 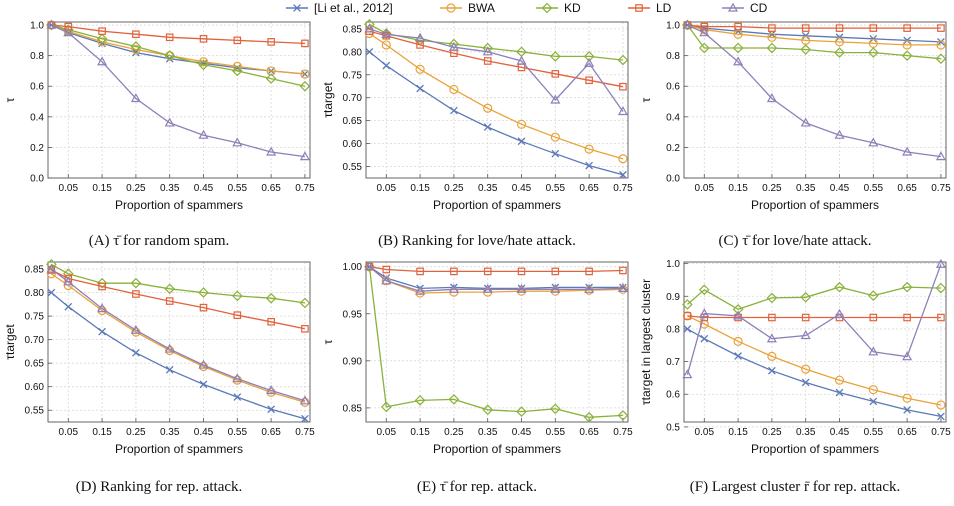 What do you see at coordinates (733, 7) in the screenshot?
I see `legend-marker-triangle-icon` at bounding box center [733, 7].